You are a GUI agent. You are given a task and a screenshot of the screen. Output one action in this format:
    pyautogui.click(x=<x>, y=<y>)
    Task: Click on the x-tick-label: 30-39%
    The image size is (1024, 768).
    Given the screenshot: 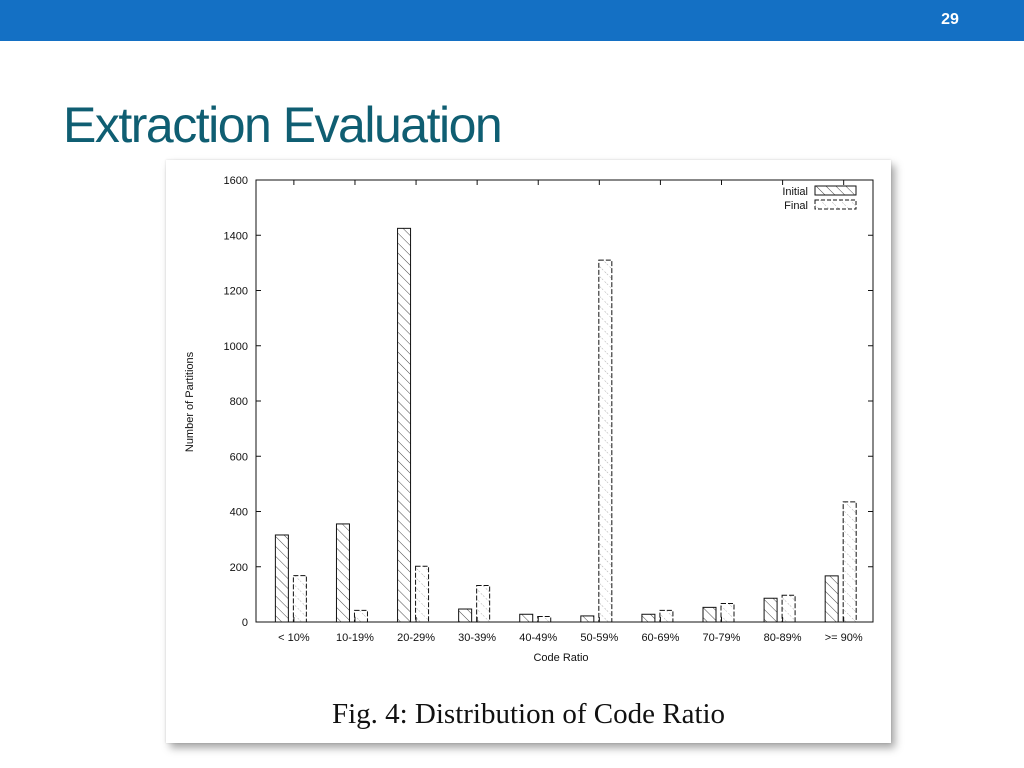 What is the action you would take?
    pyautogui.click(x=477, y=638)
    